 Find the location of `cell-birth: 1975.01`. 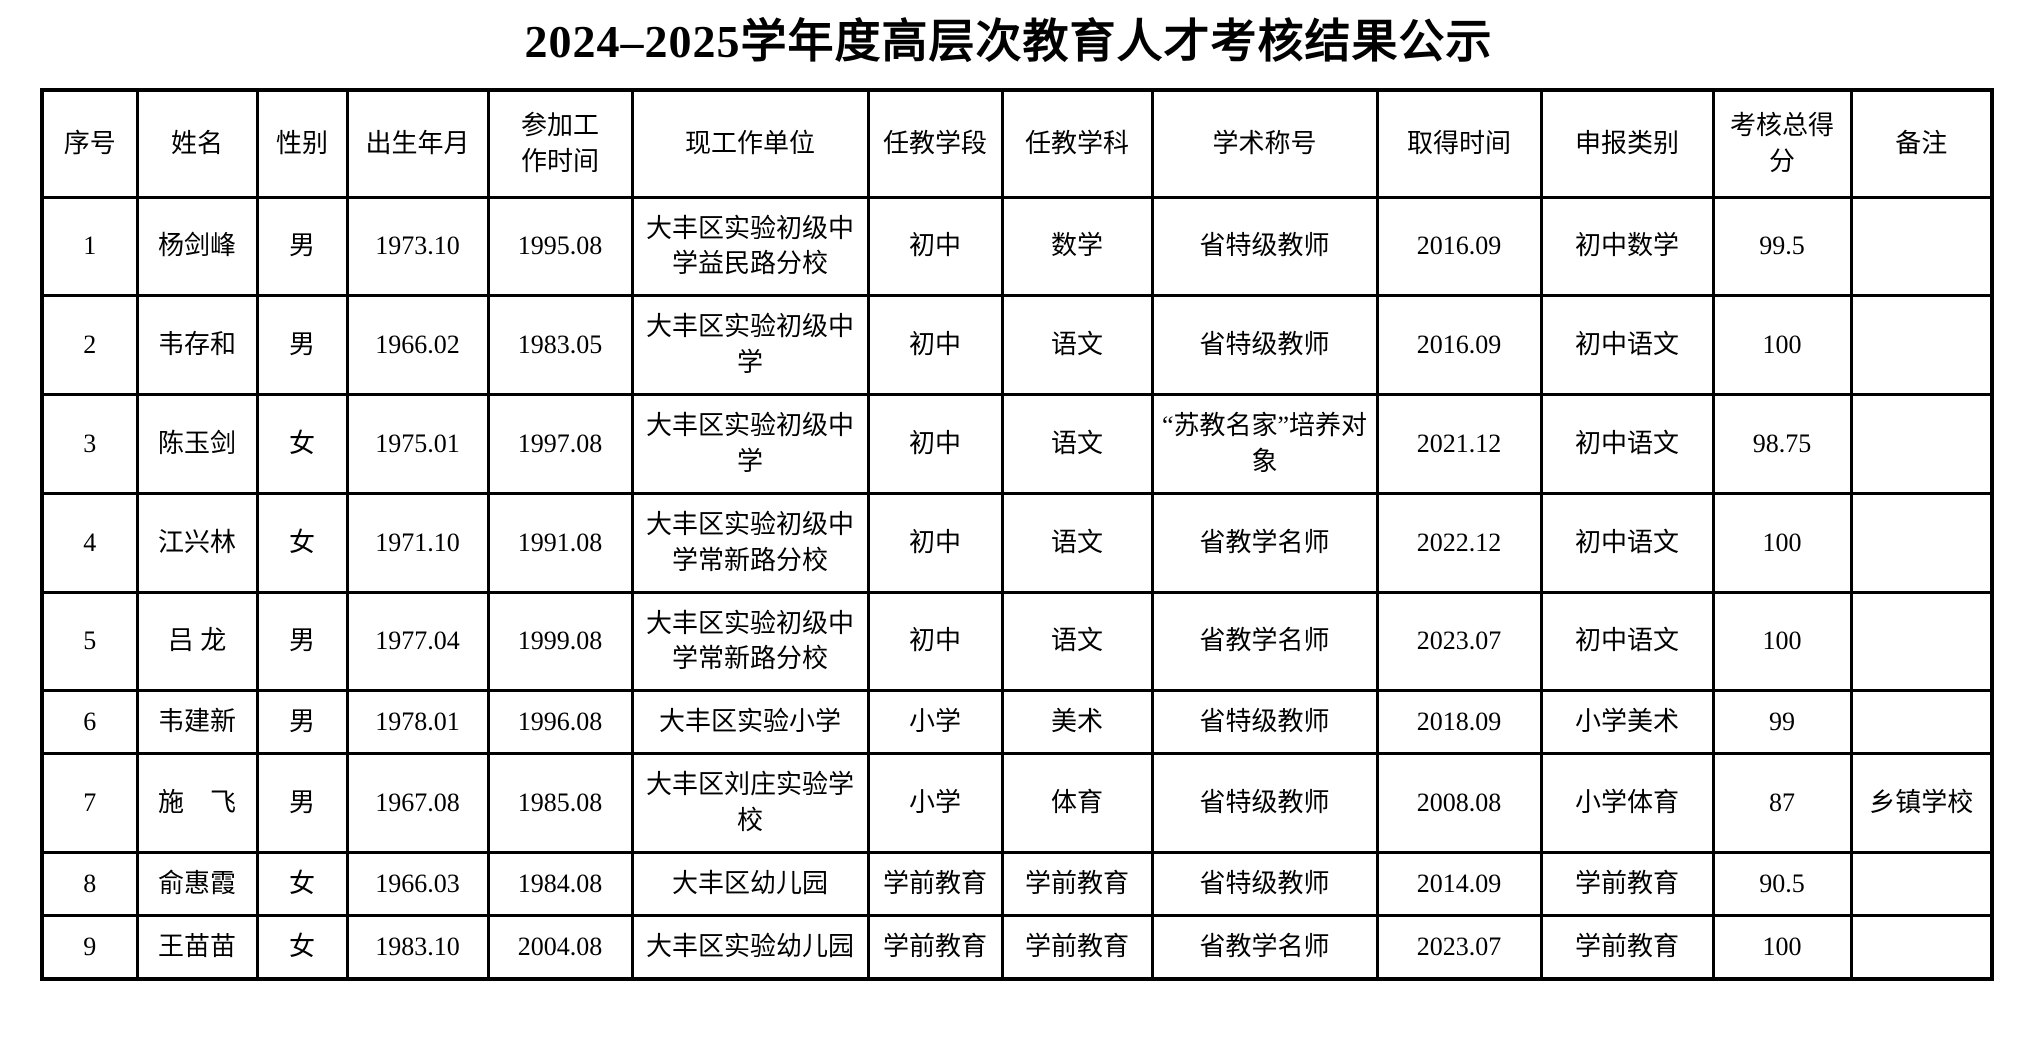

cell-birth: 1975.01 is located at coordinates (417, 444).